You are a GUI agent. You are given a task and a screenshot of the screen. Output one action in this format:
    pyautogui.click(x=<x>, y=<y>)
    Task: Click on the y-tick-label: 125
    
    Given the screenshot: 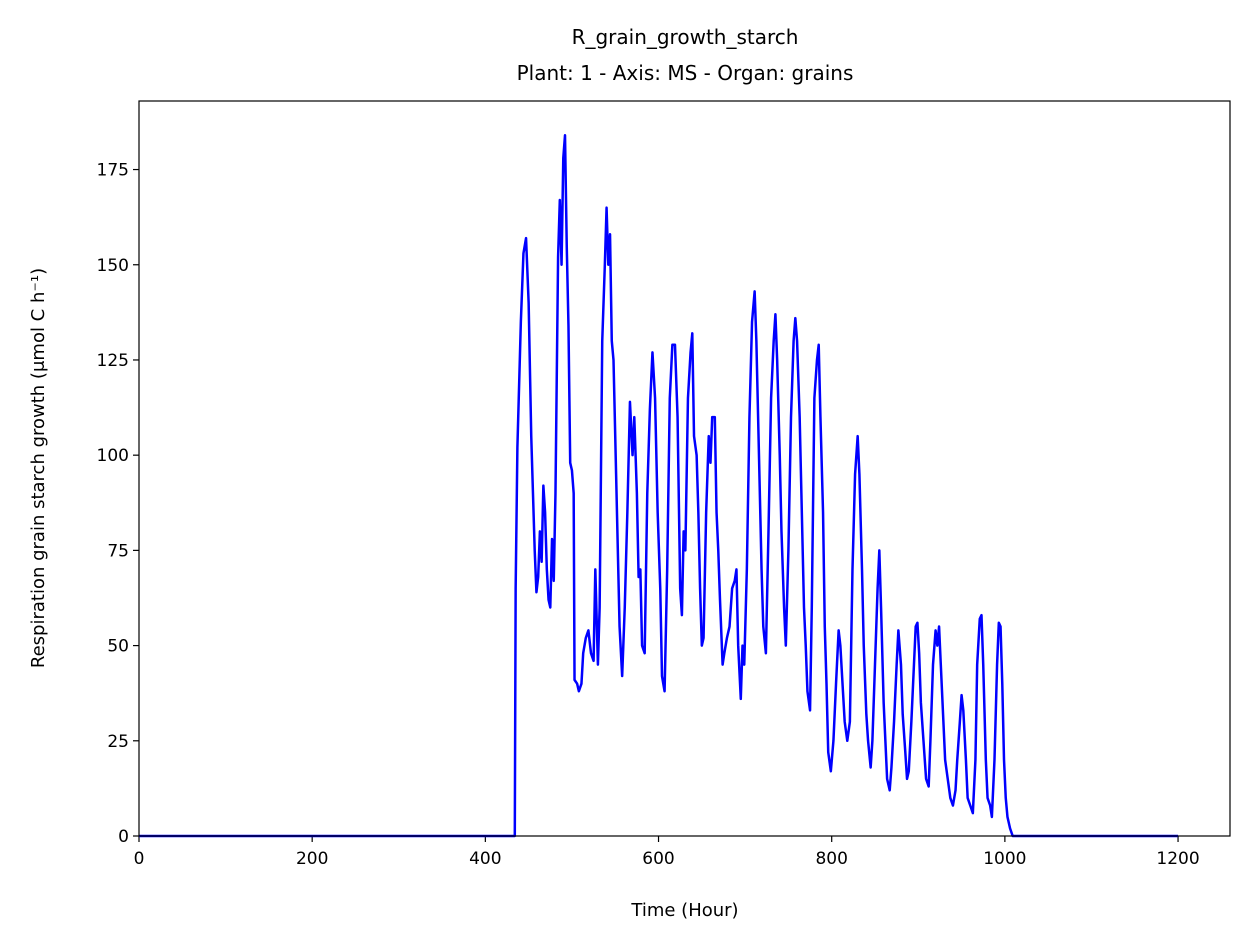 What is the action you would take?
    pyautogui.click(x=113, y=361)
    